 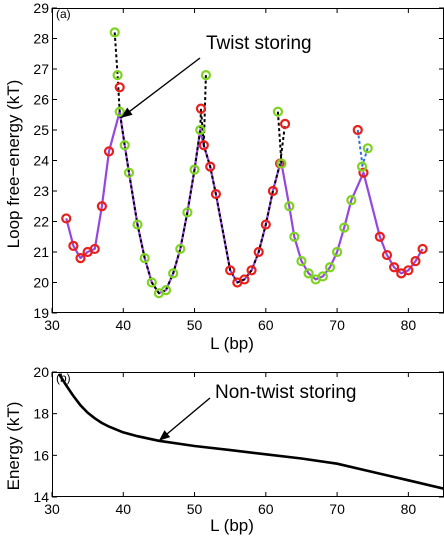 What do you see at coordinates (337, 509) in the screenshot?
I see `panel-b-x-tick-label-70: 70` at bounding box center [337, 509].